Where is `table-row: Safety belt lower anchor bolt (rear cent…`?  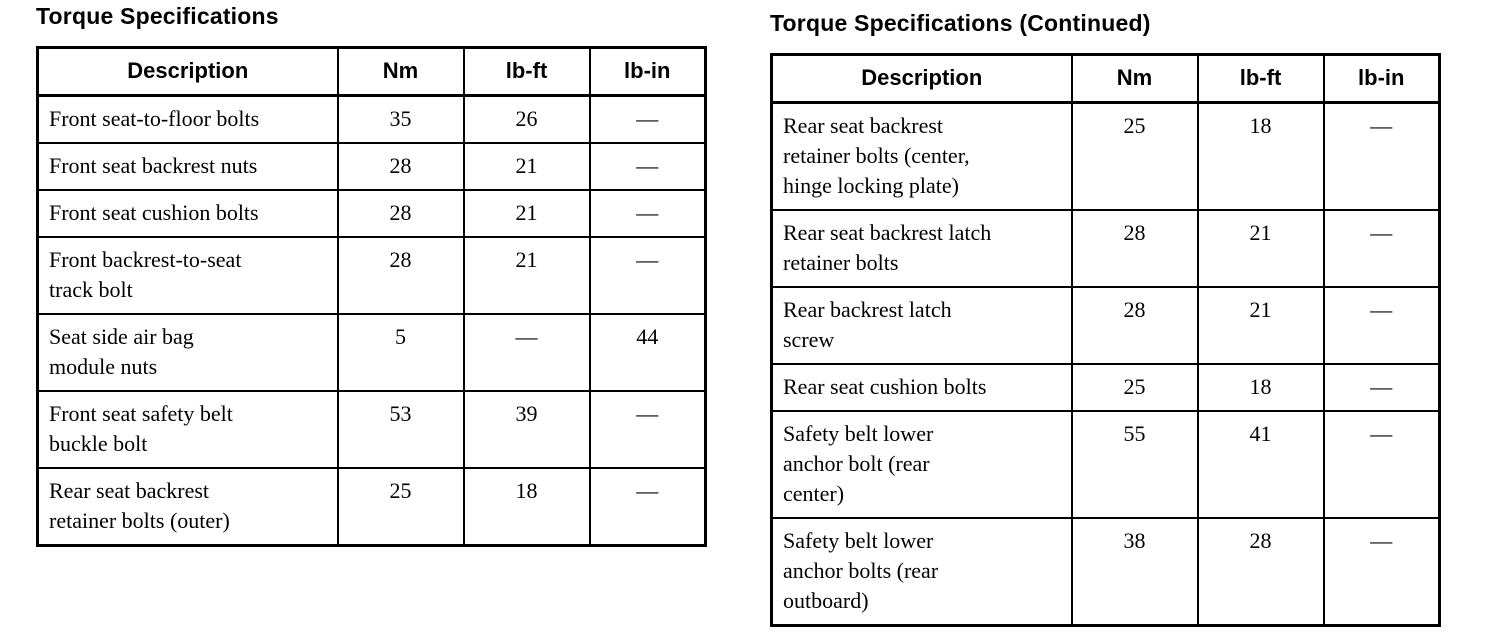 table-row: Safety belt lower anchor bolt (rear cent… is located at coordinates (1105, 464).